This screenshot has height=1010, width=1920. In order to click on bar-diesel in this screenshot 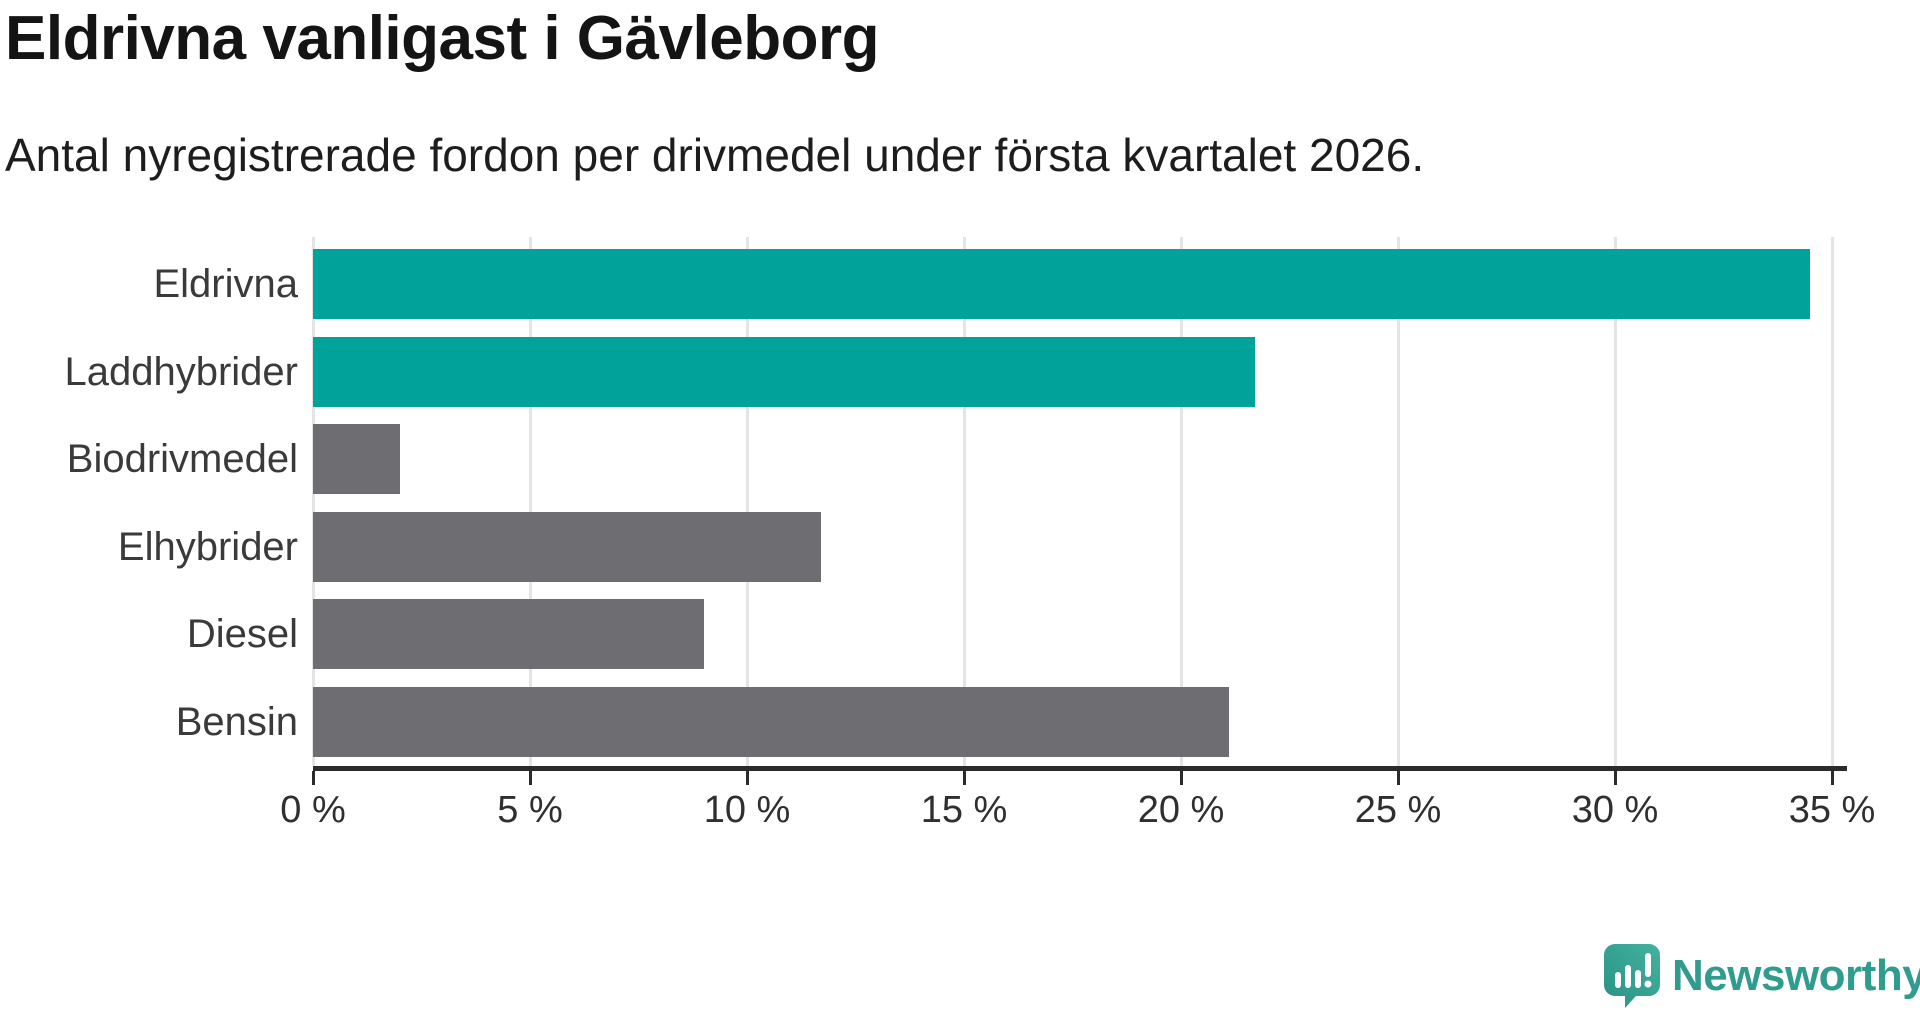, I will do `click(508, 634)`.